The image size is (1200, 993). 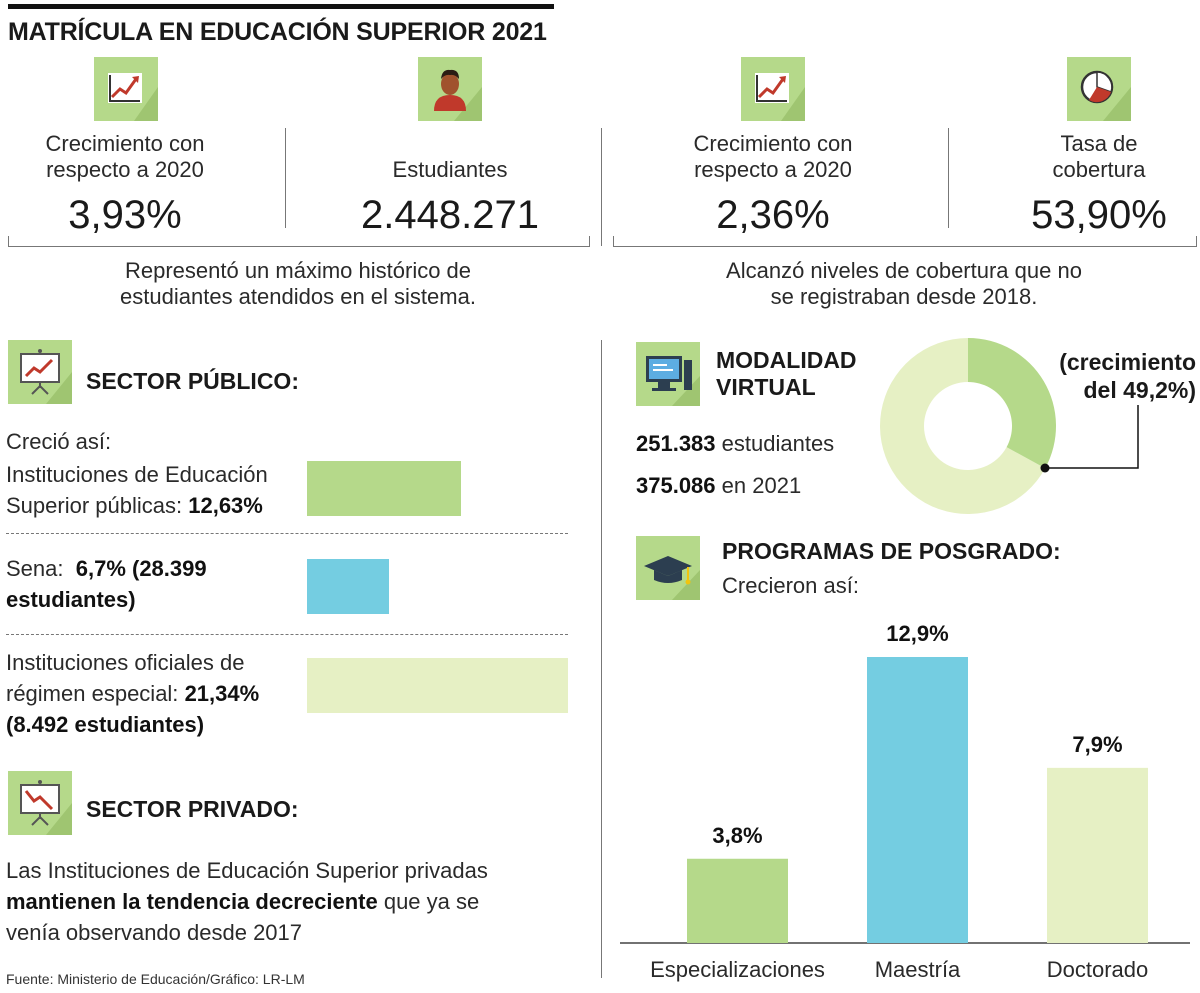 What do you see at coordinates (192, 381) in the screenshot?
I see `section-heading: SECTOR PÚBLICO:` at bounding box center [192, 381].